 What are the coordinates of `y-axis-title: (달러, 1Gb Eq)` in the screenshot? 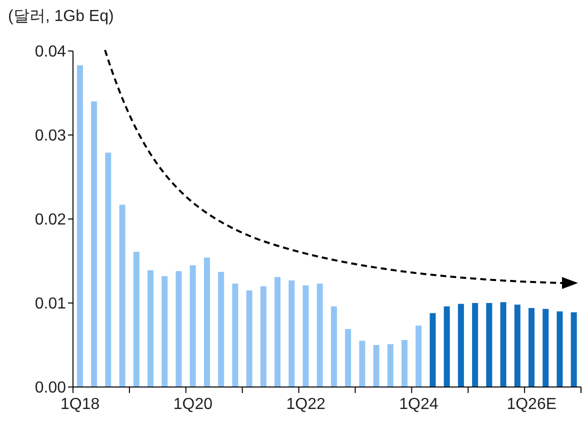 It's located at (61, 17).